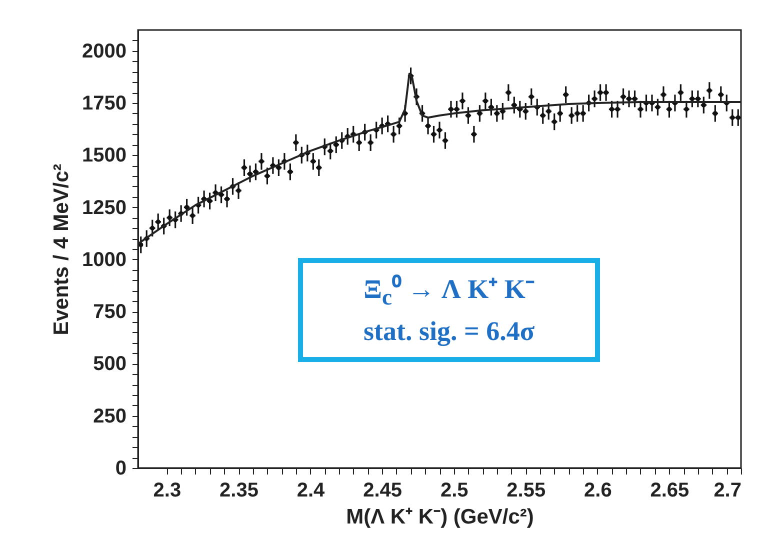 This screenshot has height=551, width=766. I want to click on y-tick-label: 750, so click(109, 312).